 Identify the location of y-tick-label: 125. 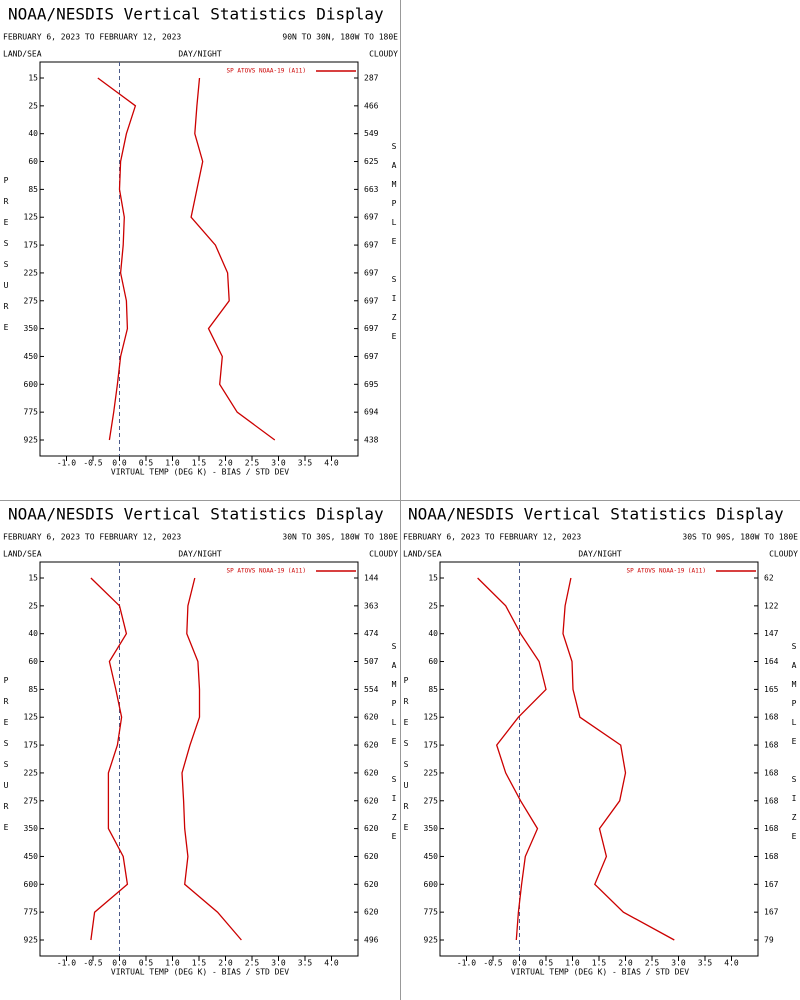
(31, 217).